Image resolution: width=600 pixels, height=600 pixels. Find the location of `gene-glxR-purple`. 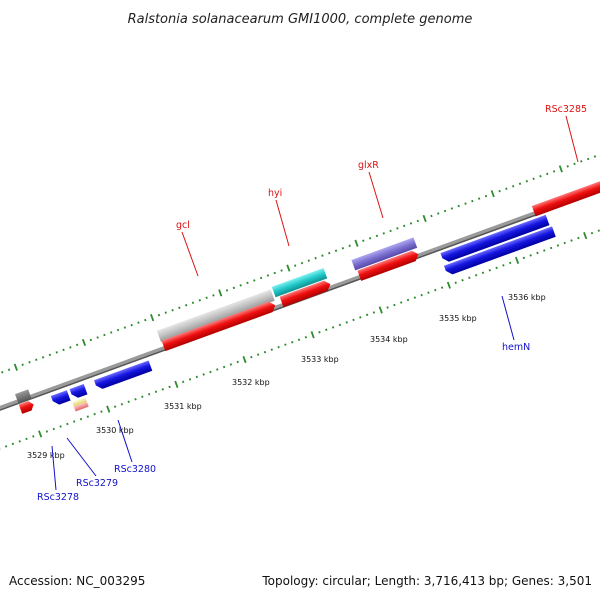

gene-glxR-purple is located at coordinates (384, 254).